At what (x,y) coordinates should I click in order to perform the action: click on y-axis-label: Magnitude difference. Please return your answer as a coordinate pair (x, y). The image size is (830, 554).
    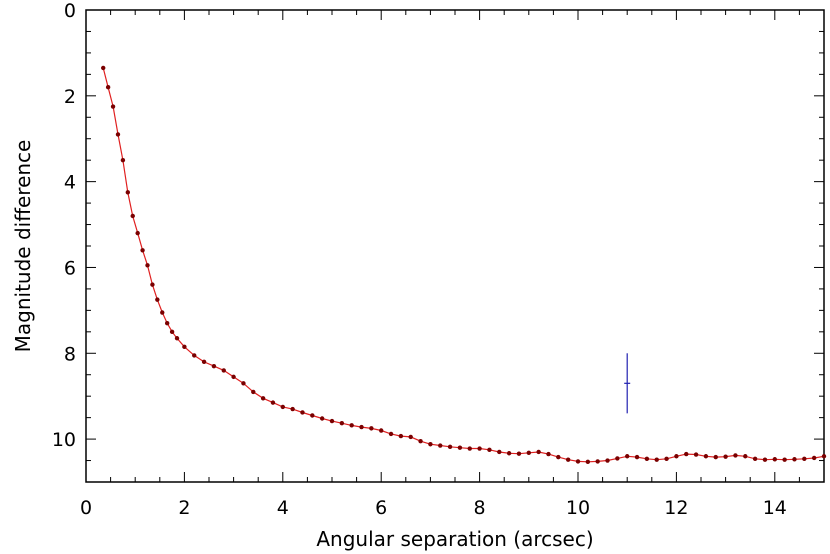
    Looking at the image, I should click on (23, 246).